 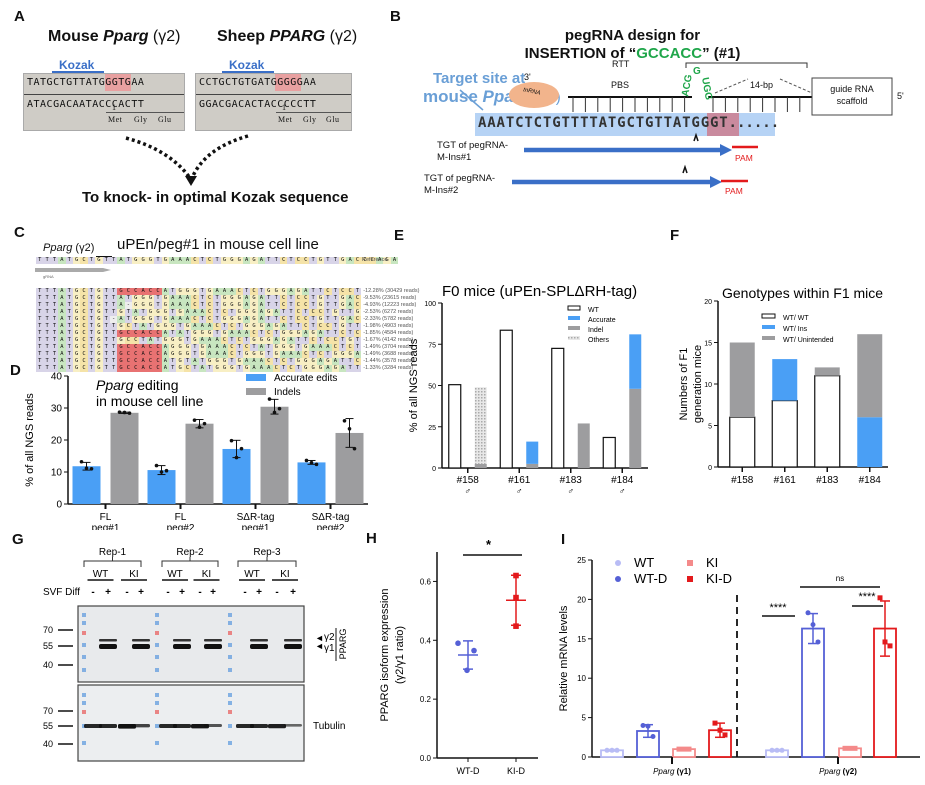 I want to click on mouse-title-text: Mouse, so click(x=76, y=36).